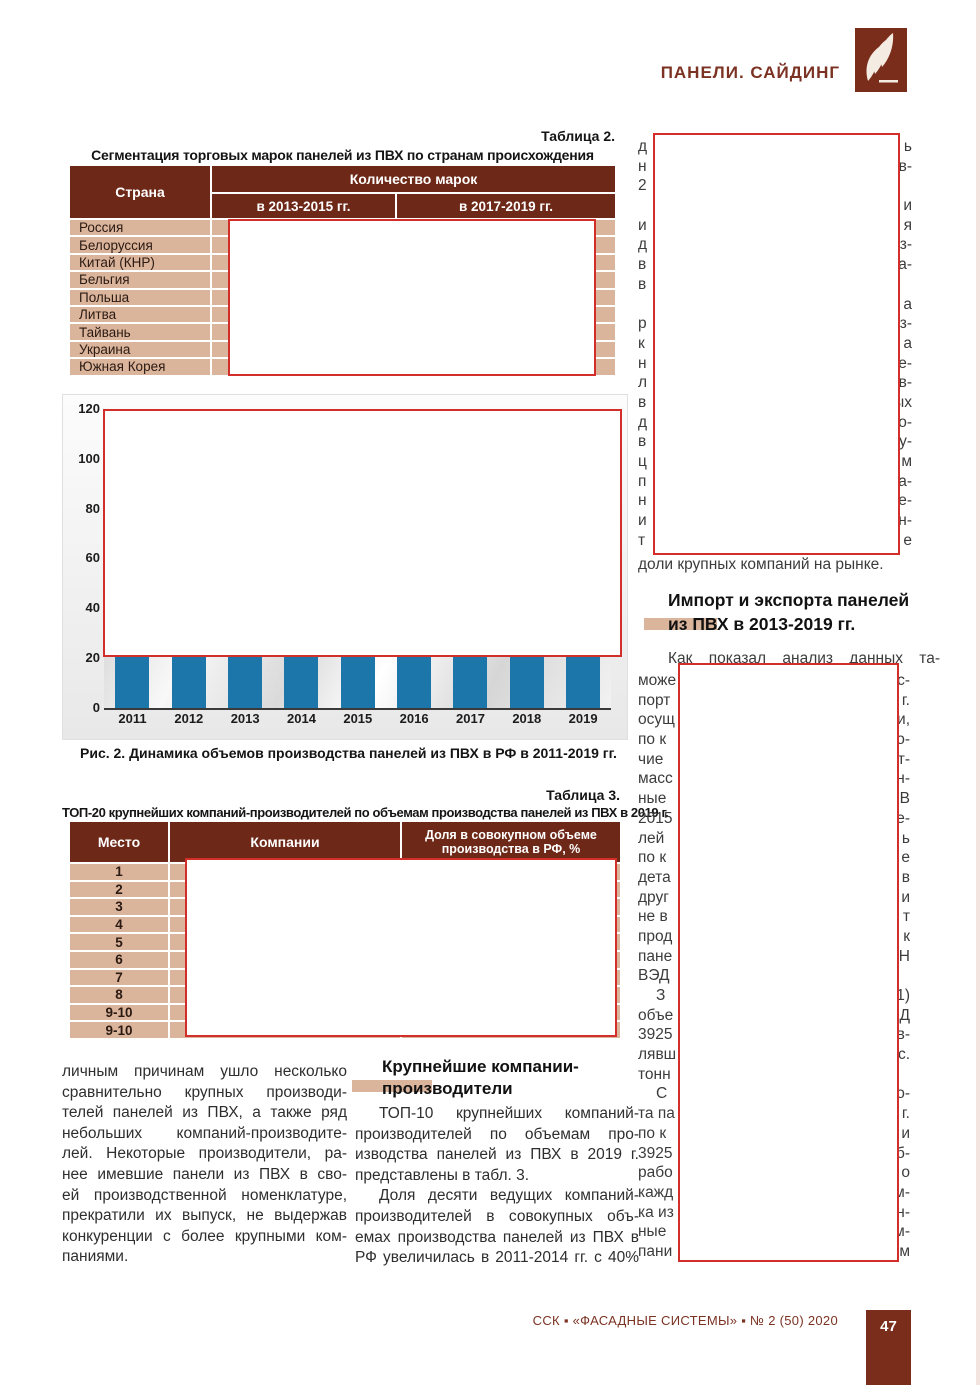  What do you see at coordinates (92, 657) in the screenshot?
I see `chart-y-tick-label: 20` at bounding box center [92, 657].